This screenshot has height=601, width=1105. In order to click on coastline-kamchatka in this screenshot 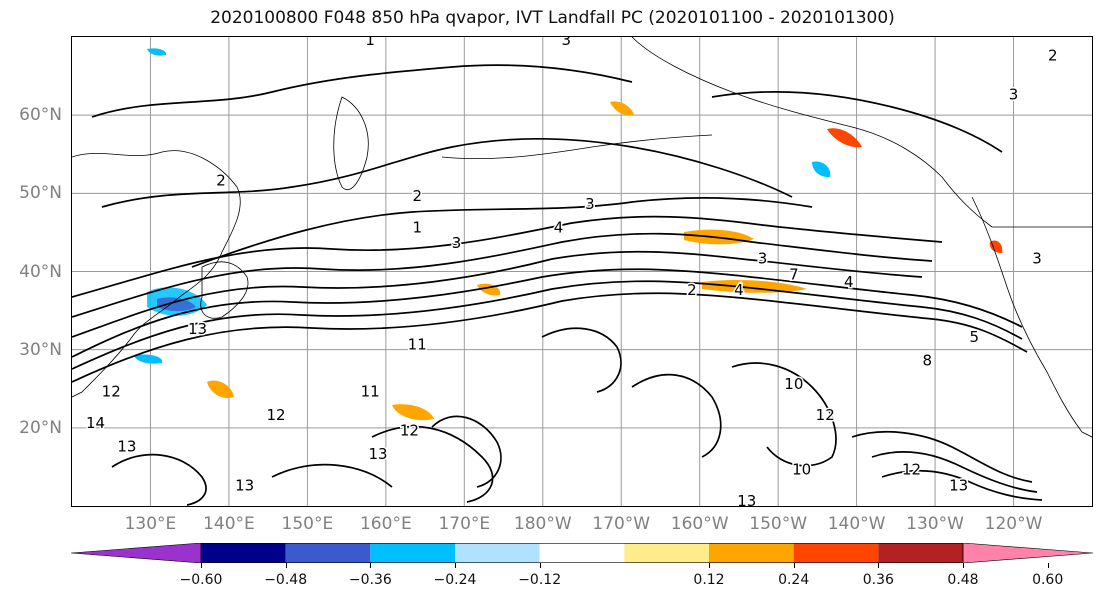, I will do `click(351, 143)`.